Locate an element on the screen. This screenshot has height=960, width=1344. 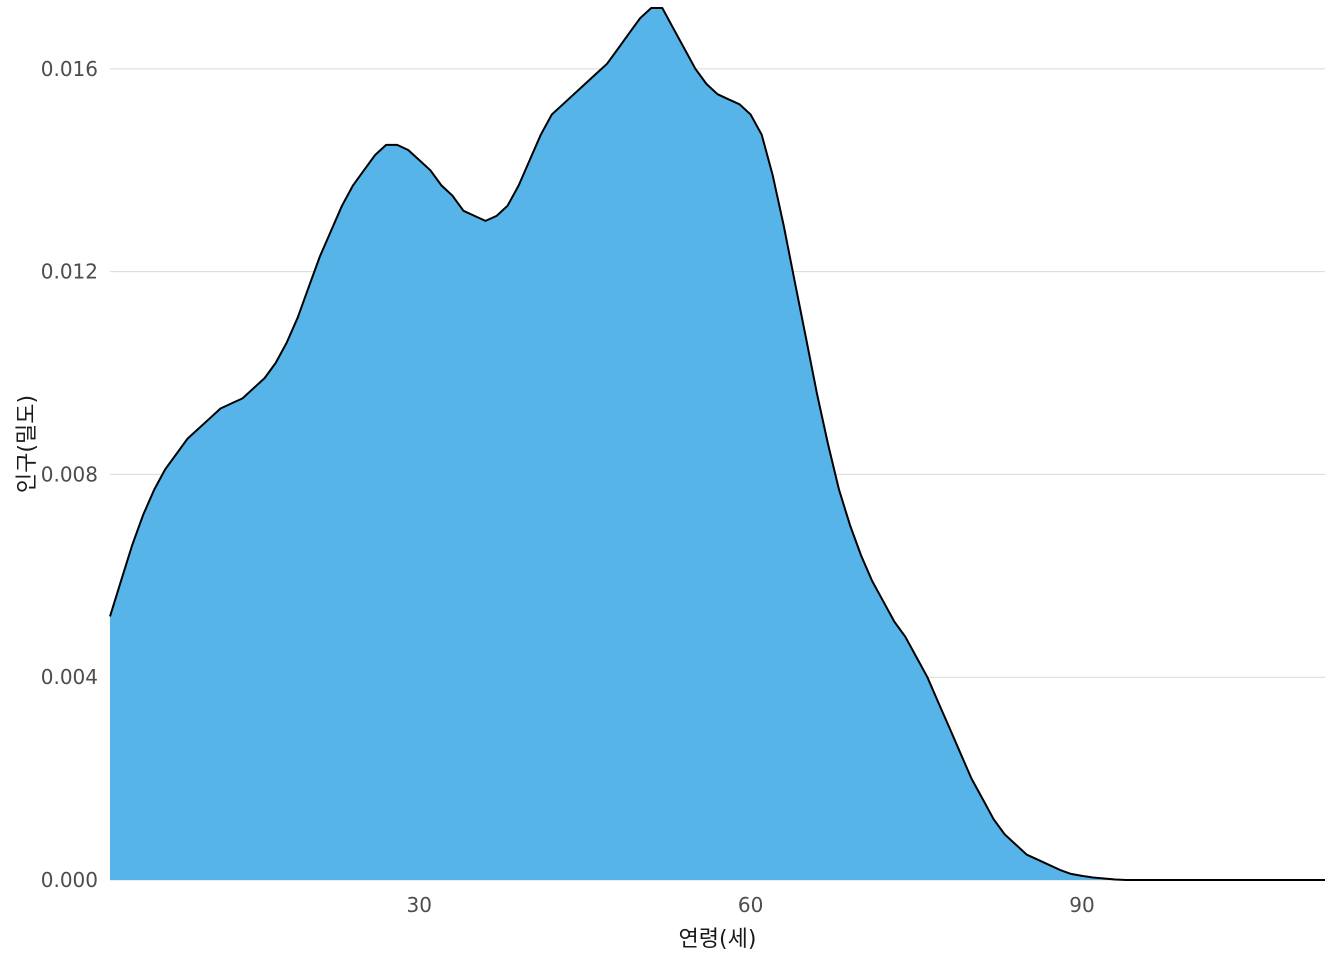
y-tick-label: 0.016 is located at coordinates (69, 69).